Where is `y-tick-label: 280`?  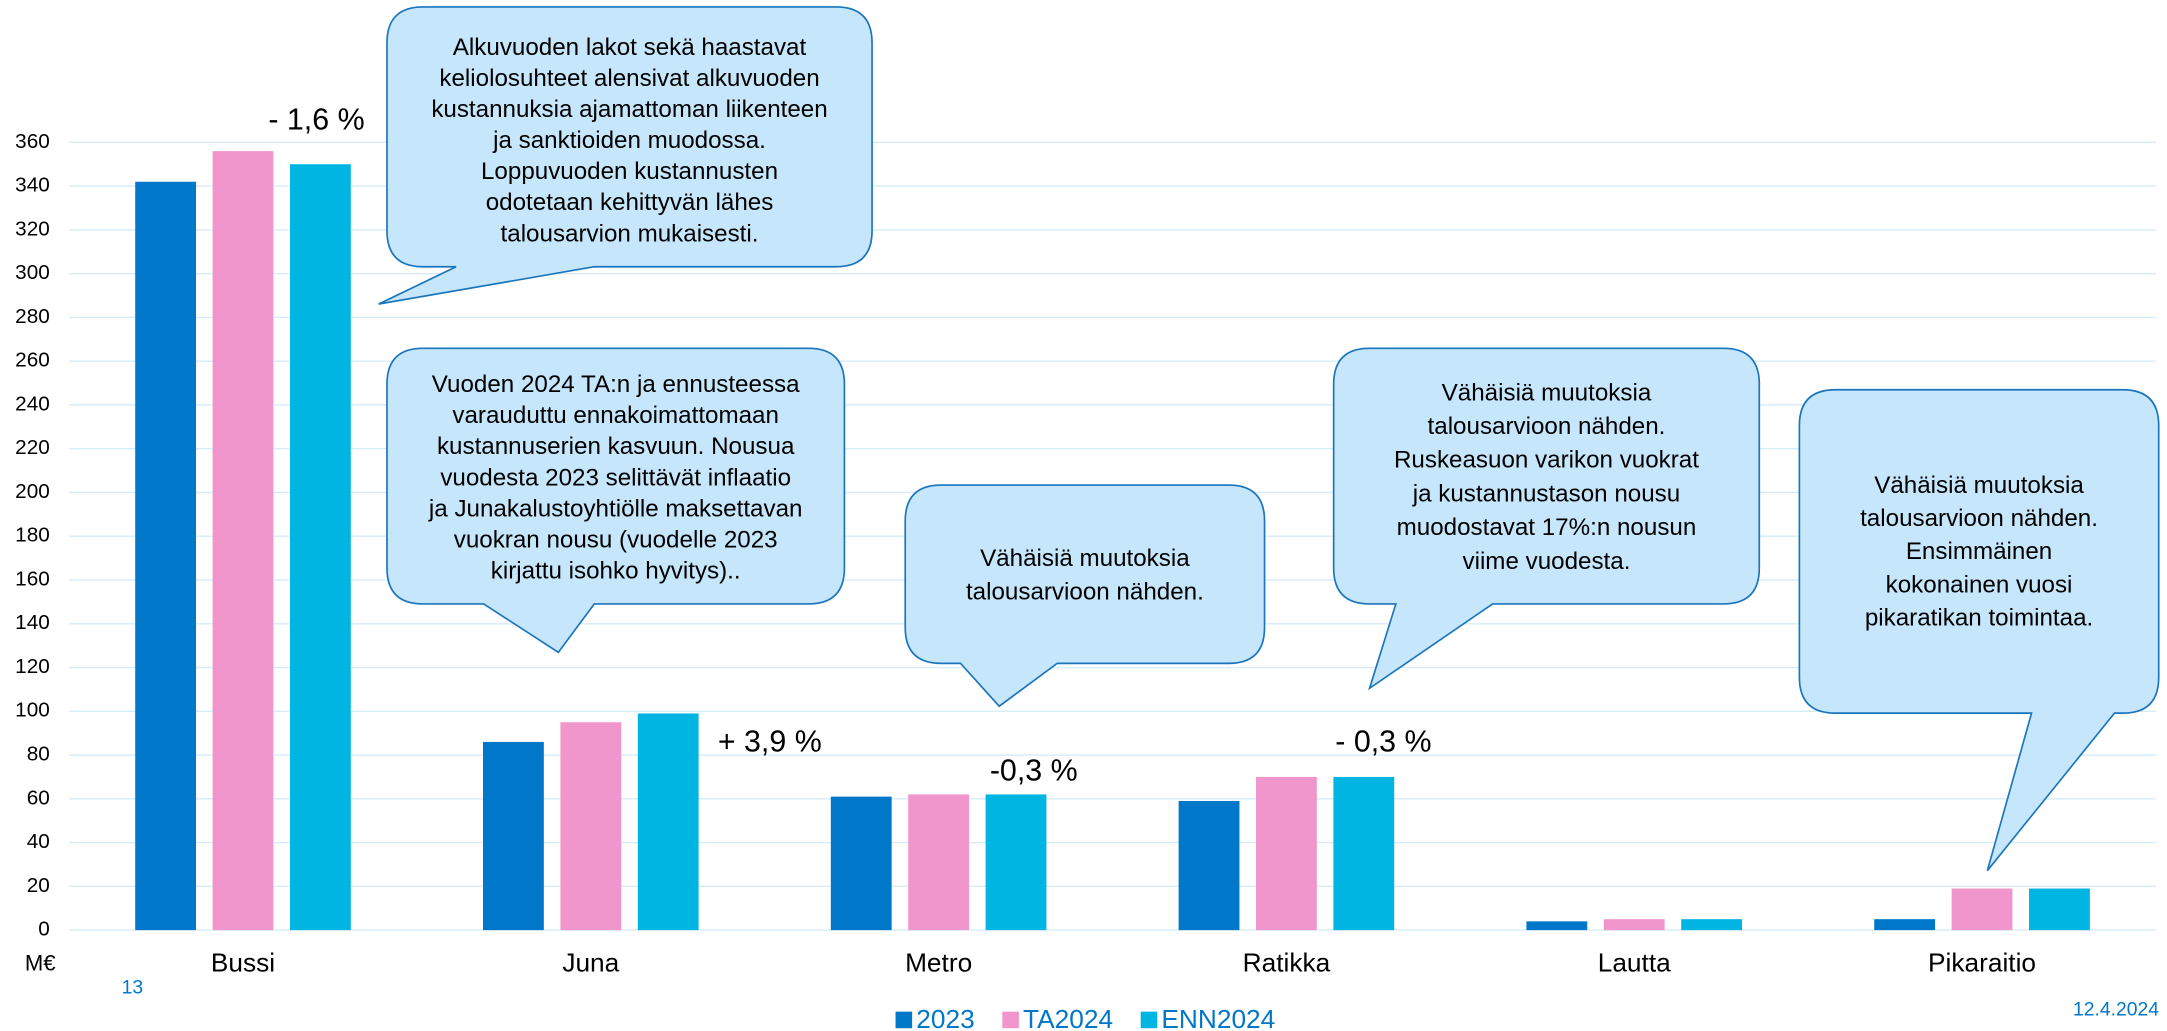
y-tick-label: 280 is located at coordinates (32, 316).